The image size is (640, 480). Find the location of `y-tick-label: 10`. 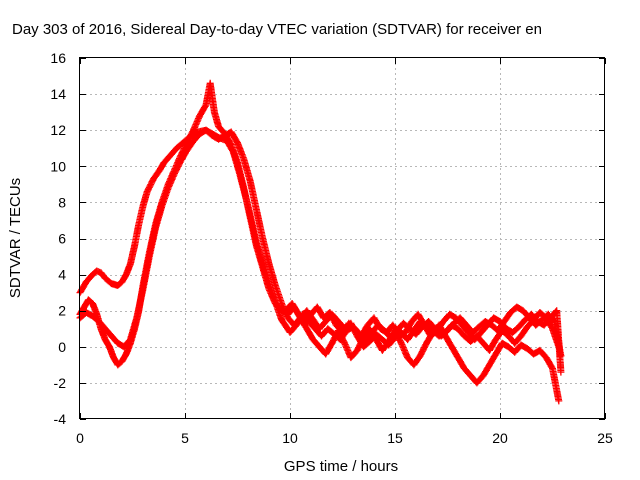

y-tick-label: 10 is located at coordinates (58, 166).